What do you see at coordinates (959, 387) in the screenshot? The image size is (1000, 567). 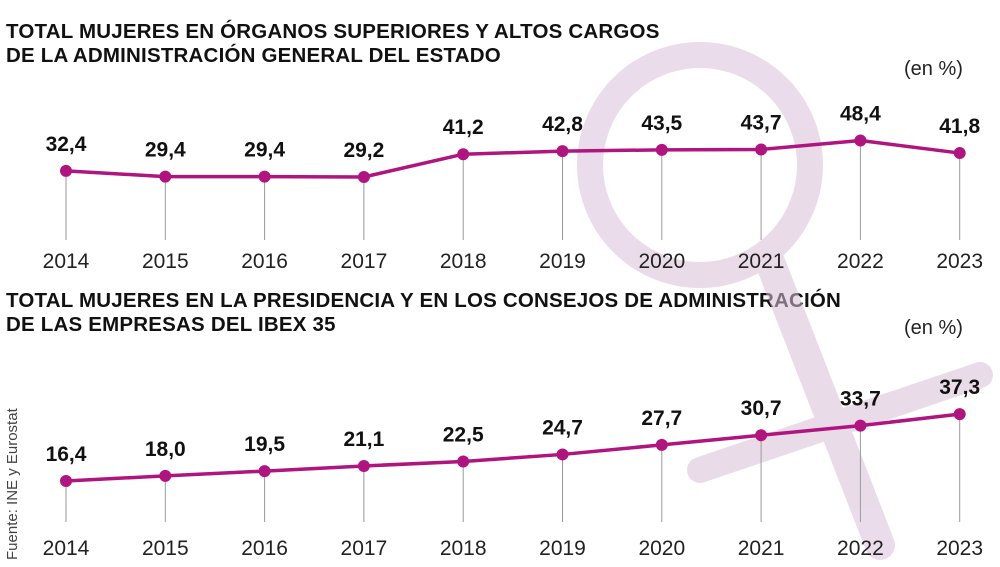 I see `chart2-value-label-2023: 37,3` at bounding box center [959, 387].